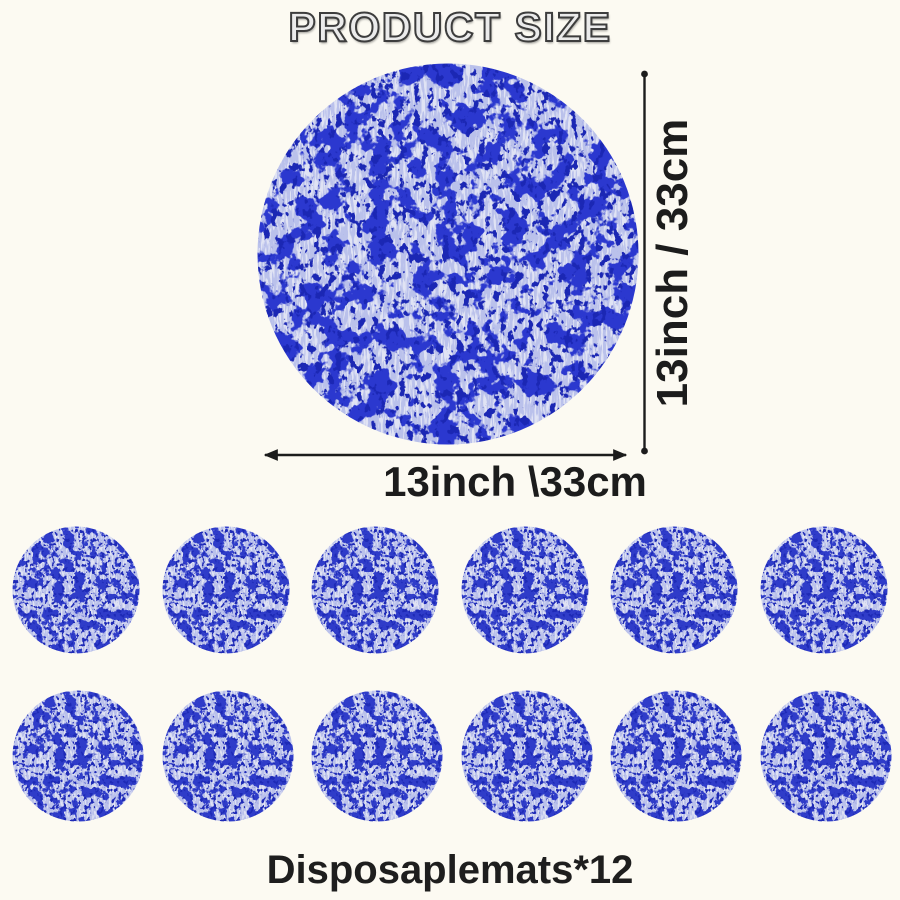 The height and width of the screenshot is (900, 900). Describe the element at coordinates (449, 27) in the screenshot. I see `page-title: PRODUCT SIZE` at that location.